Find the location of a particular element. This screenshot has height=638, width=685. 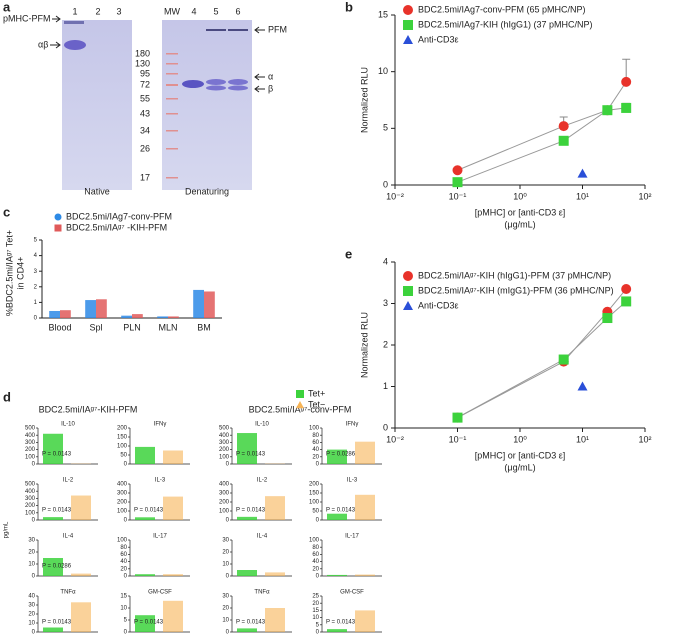

x-tick-label: MLN is located at coordinates (167, 327).